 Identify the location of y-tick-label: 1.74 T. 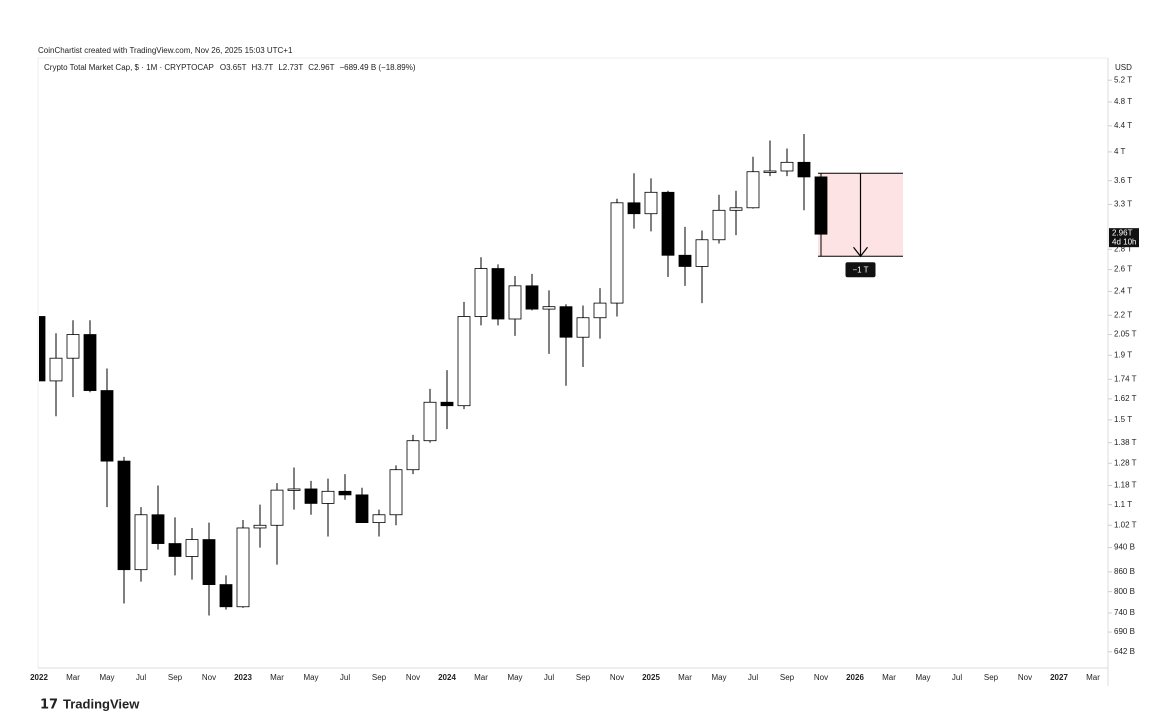
(1125, 378).